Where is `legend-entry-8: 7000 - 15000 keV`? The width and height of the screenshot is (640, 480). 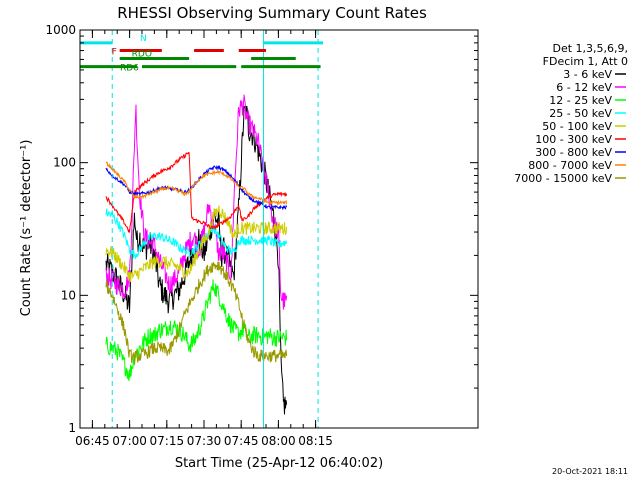
legend-entry-8: 7000 - 15000 keV is located at coordinates (563, 178).